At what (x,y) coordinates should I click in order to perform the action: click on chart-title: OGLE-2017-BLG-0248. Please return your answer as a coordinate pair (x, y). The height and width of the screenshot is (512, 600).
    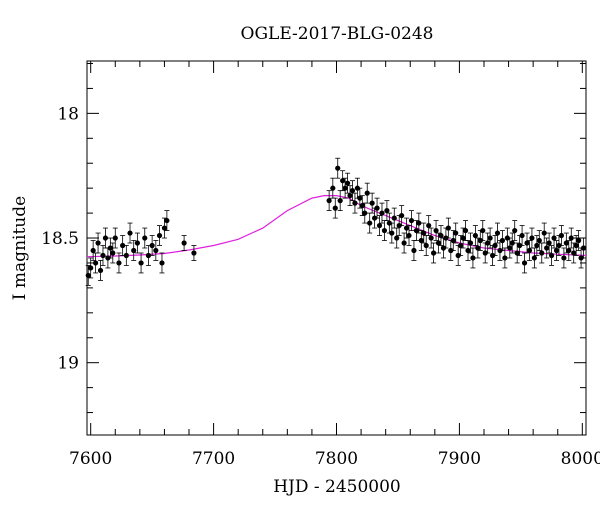
    Looking at the image, I should click on (337, 34).